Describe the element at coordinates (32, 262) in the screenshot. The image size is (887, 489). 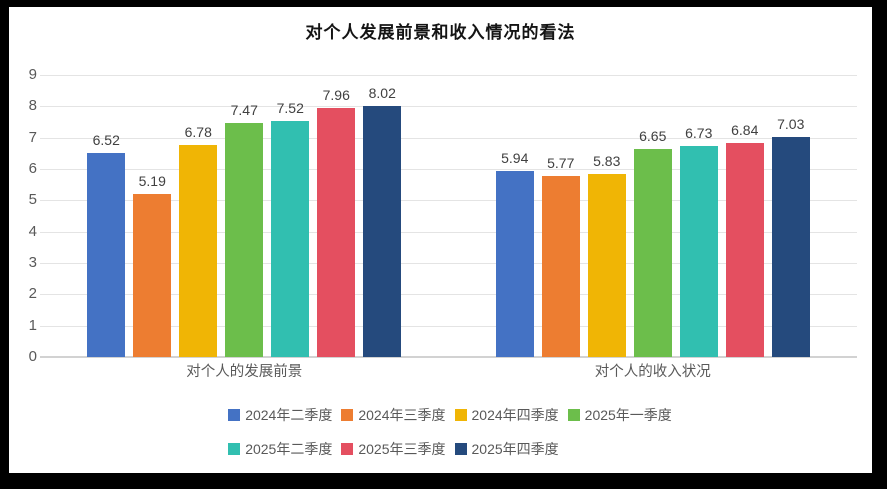
I see `y-axis-tick-label: 3` at that location.